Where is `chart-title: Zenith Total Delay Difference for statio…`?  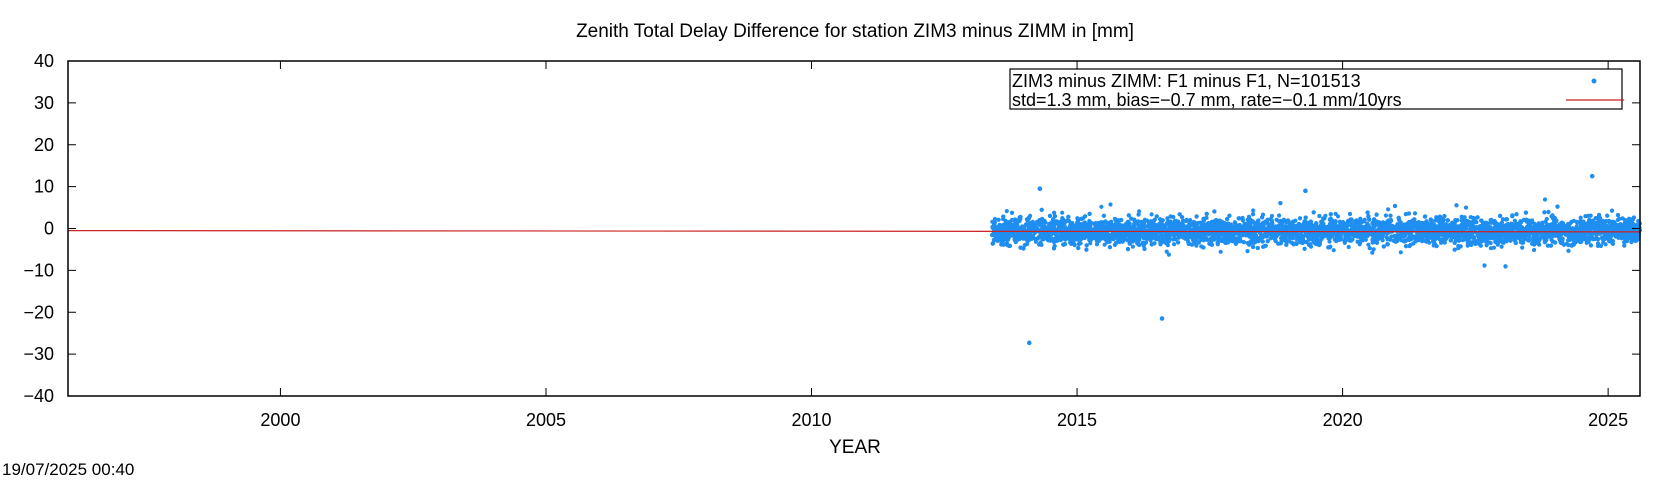
chart-title: Zenith Total Delay Difference for statio… is located at coordinates (855, 31).